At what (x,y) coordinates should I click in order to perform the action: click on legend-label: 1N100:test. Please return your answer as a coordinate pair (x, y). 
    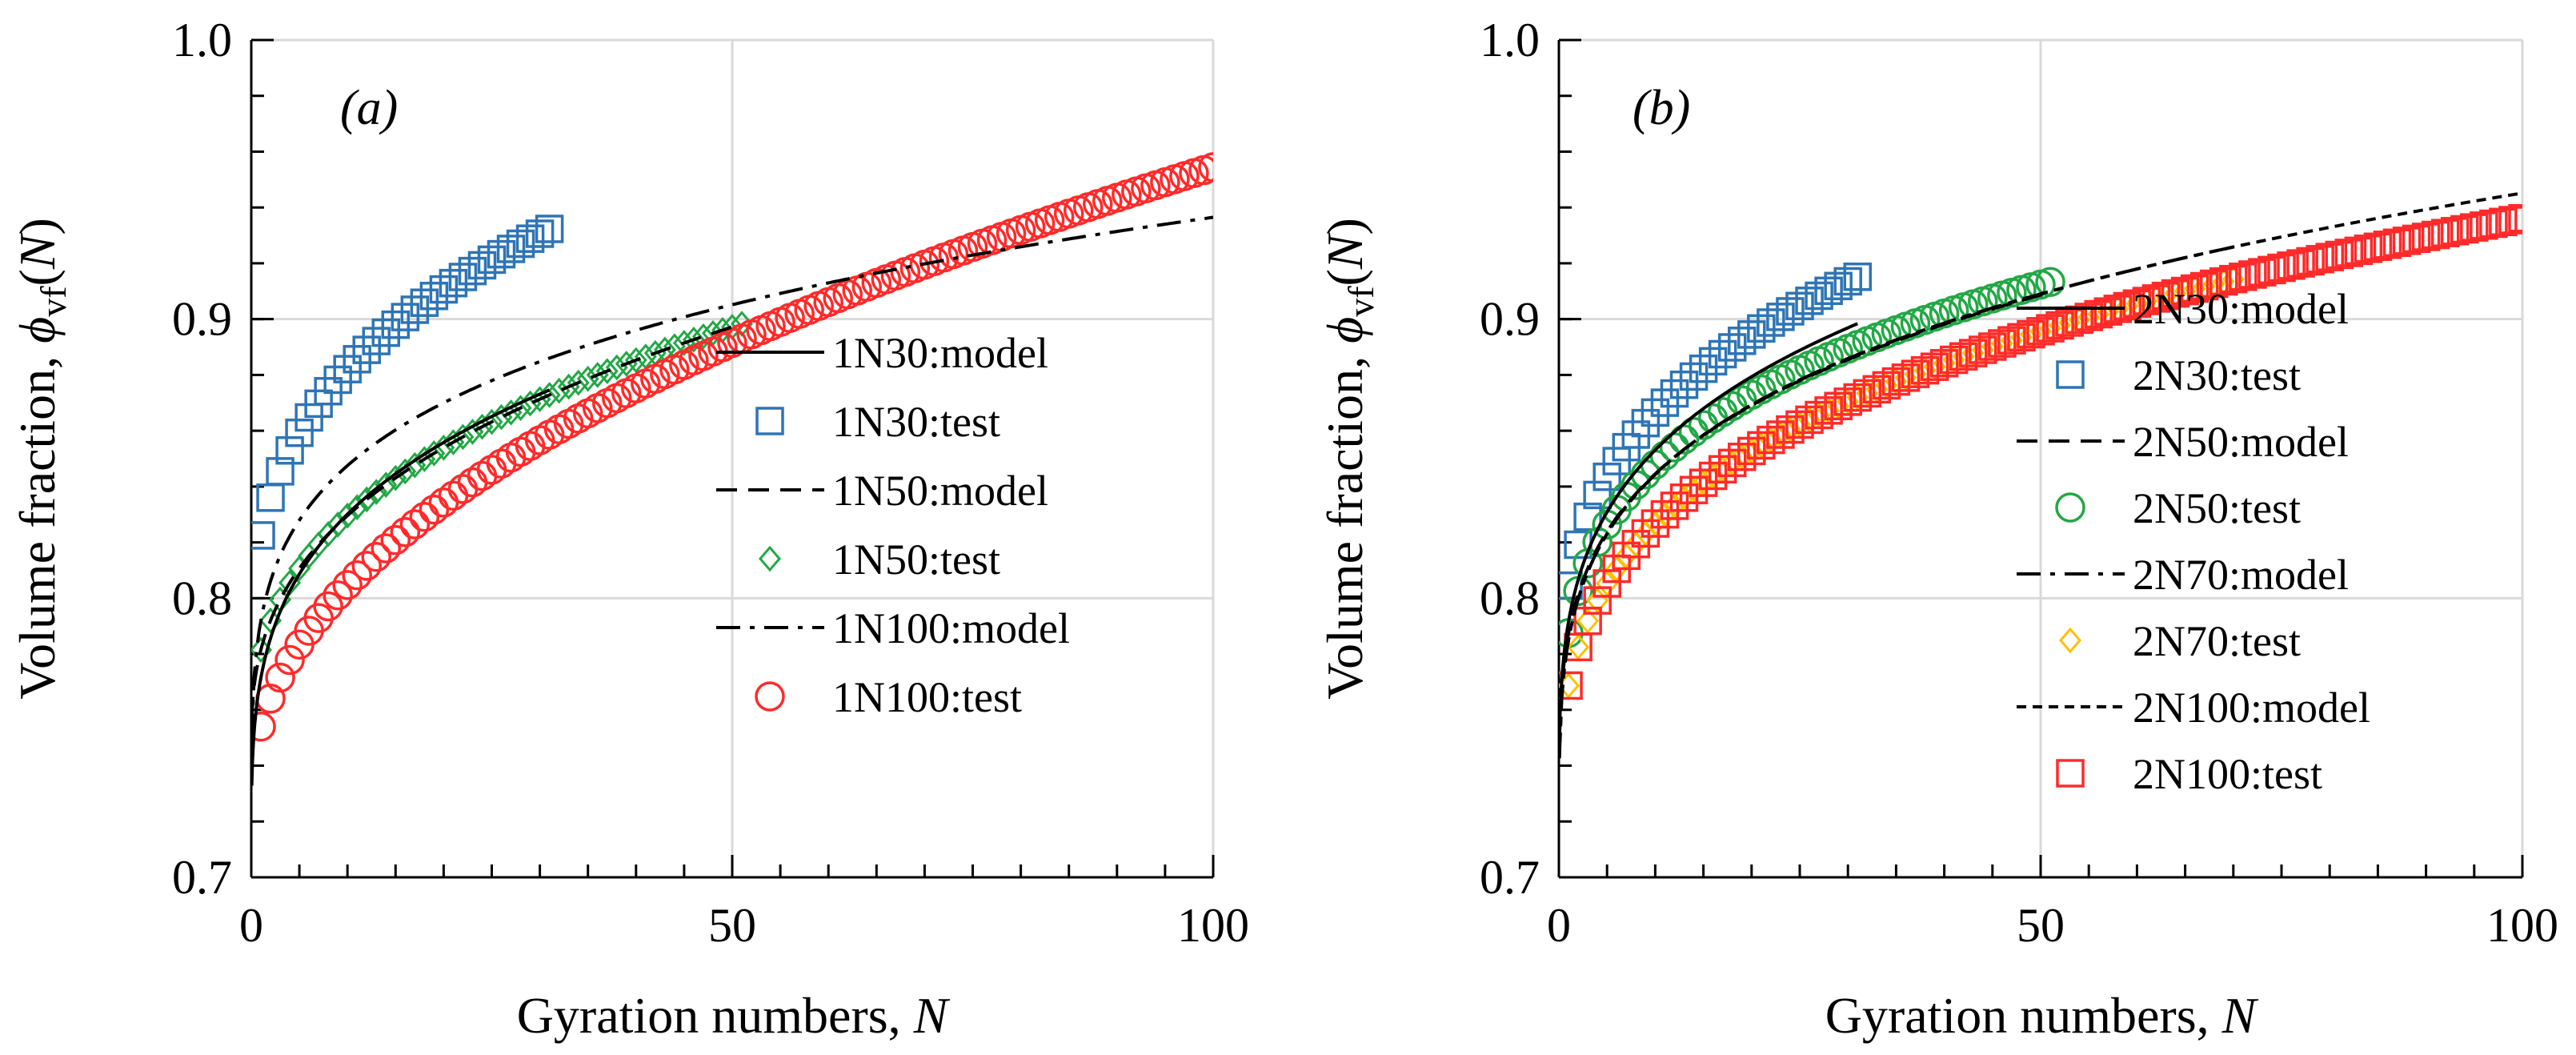
    Looking at the image, I should click on (927, 697).